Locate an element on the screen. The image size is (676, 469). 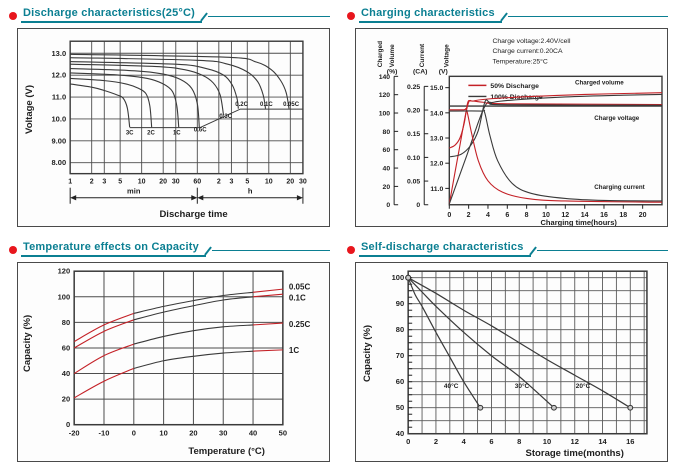
svg-text: h is located at coordinates (250, 191).